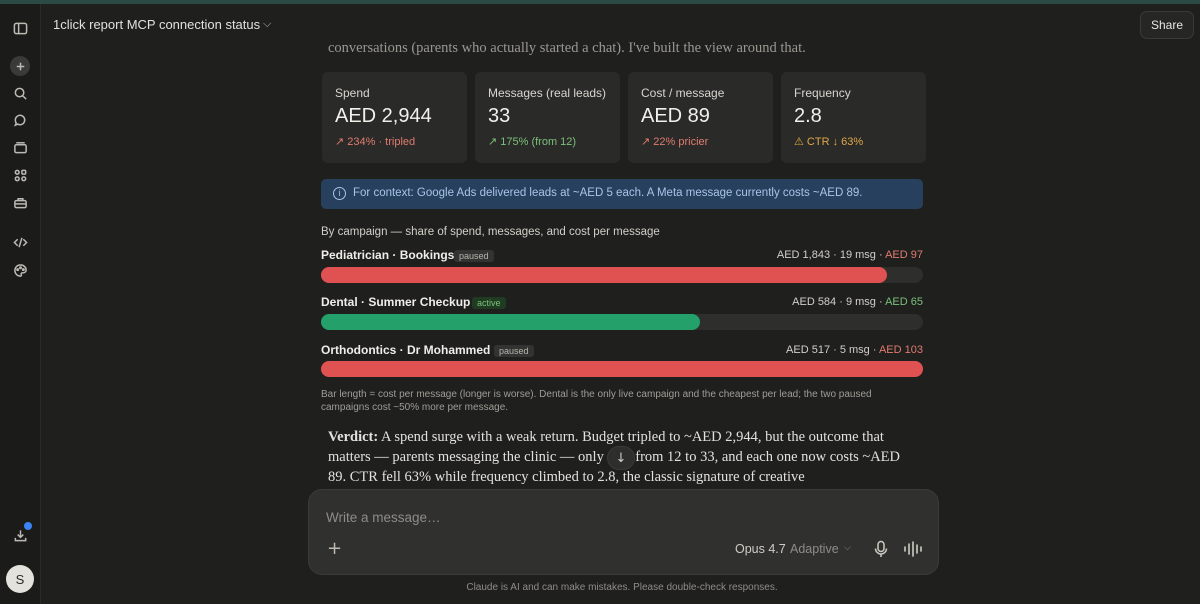 The height and width of the screenshot is (604, 1200). I want to click on campaign-spend-msg: AED 584 · 9 msg ·, so click(839, 302).